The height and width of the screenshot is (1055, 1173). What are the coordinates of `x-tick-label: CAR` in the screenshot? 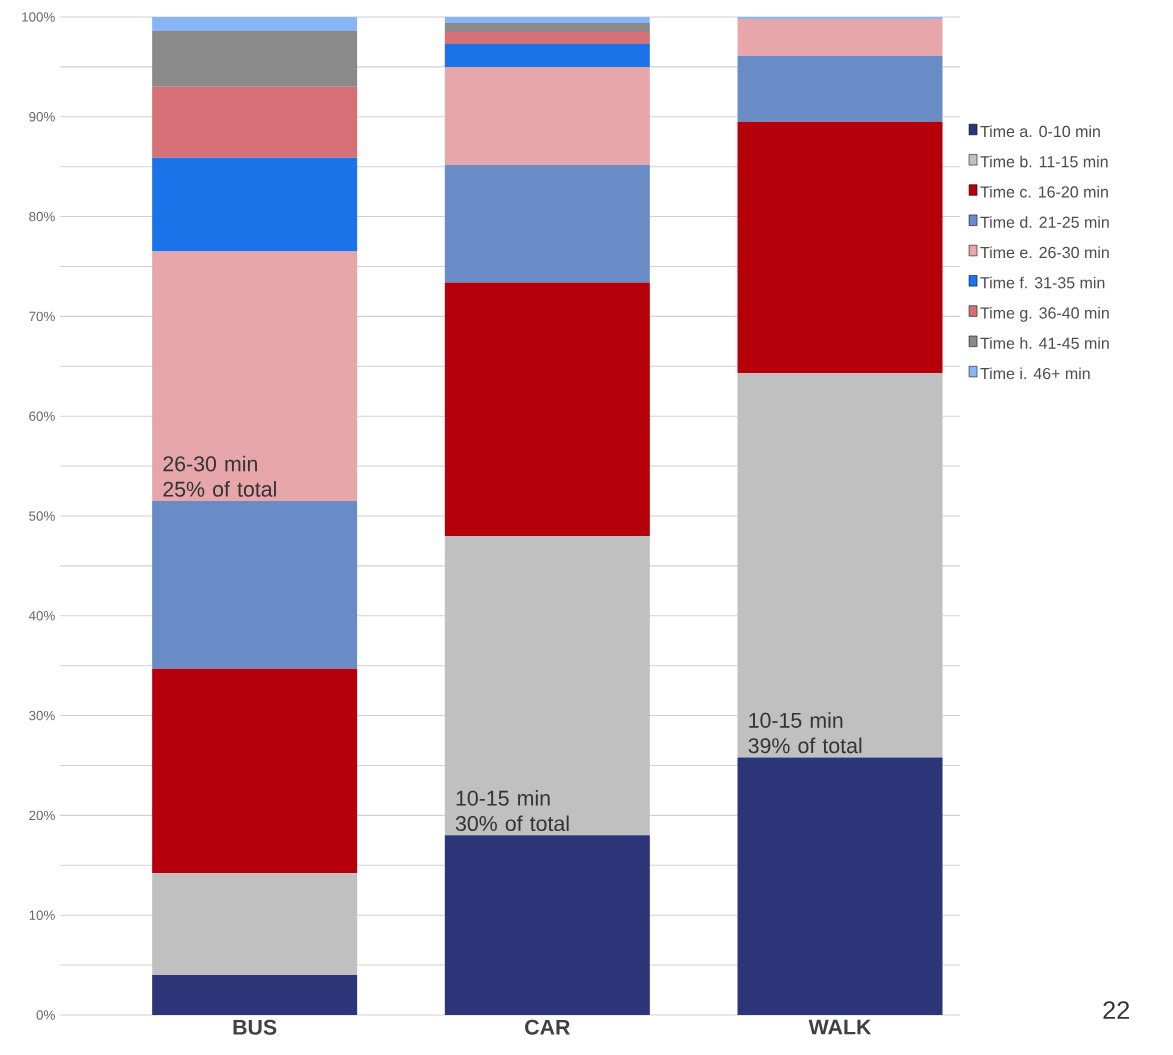 It's located at (547, 1027).